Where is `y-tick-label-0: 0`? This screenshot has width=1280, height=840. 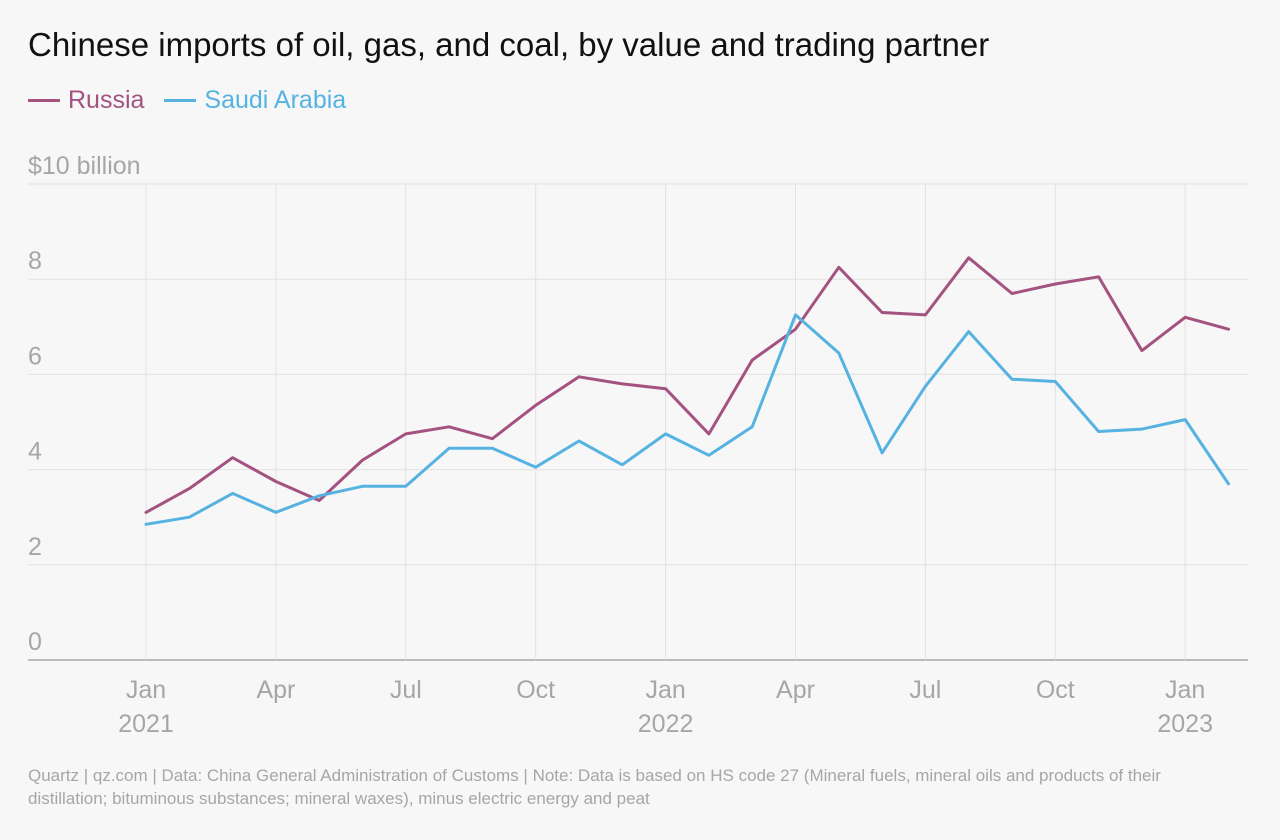 y-tick-label-0: 0 is located at coordinates (35, 642).